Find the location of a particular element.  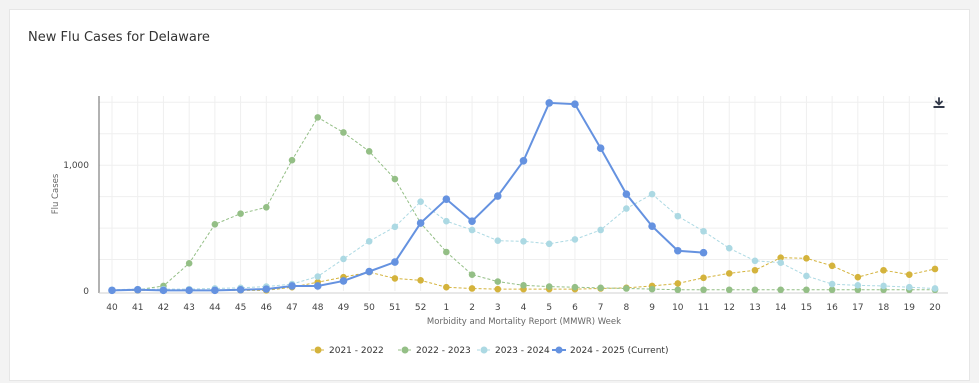

legend-item: 2023 - 2024 is located at coordinates (513, 351).